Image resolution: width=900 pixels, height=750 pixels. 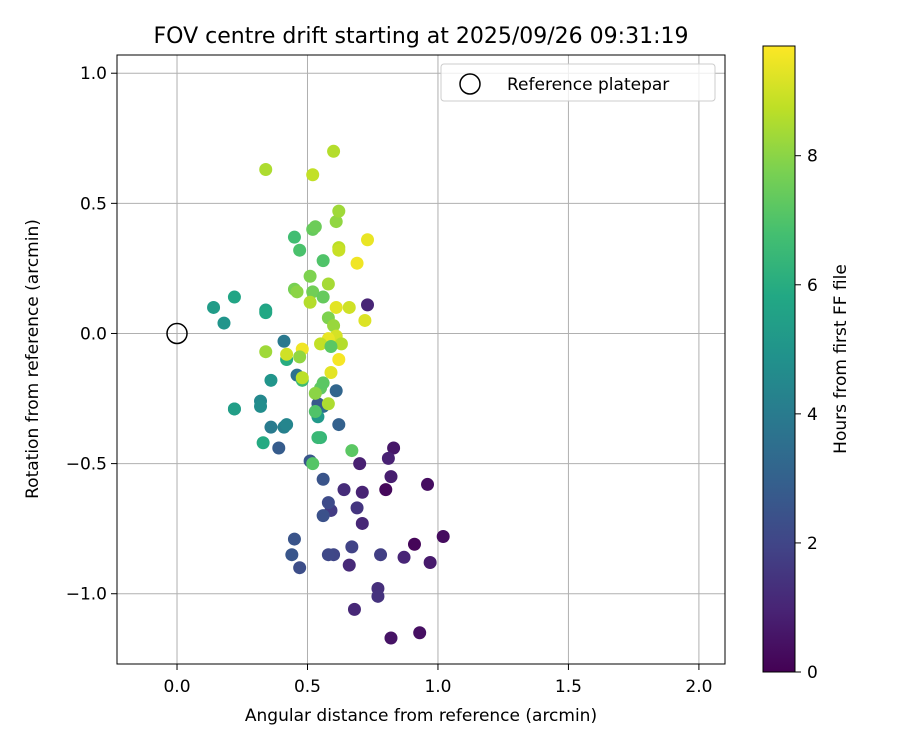 What do you see at coordinates (812, 673) in the screenshot?
I see `colorbar-tick-label: 0` at bounding box center [812, 673].